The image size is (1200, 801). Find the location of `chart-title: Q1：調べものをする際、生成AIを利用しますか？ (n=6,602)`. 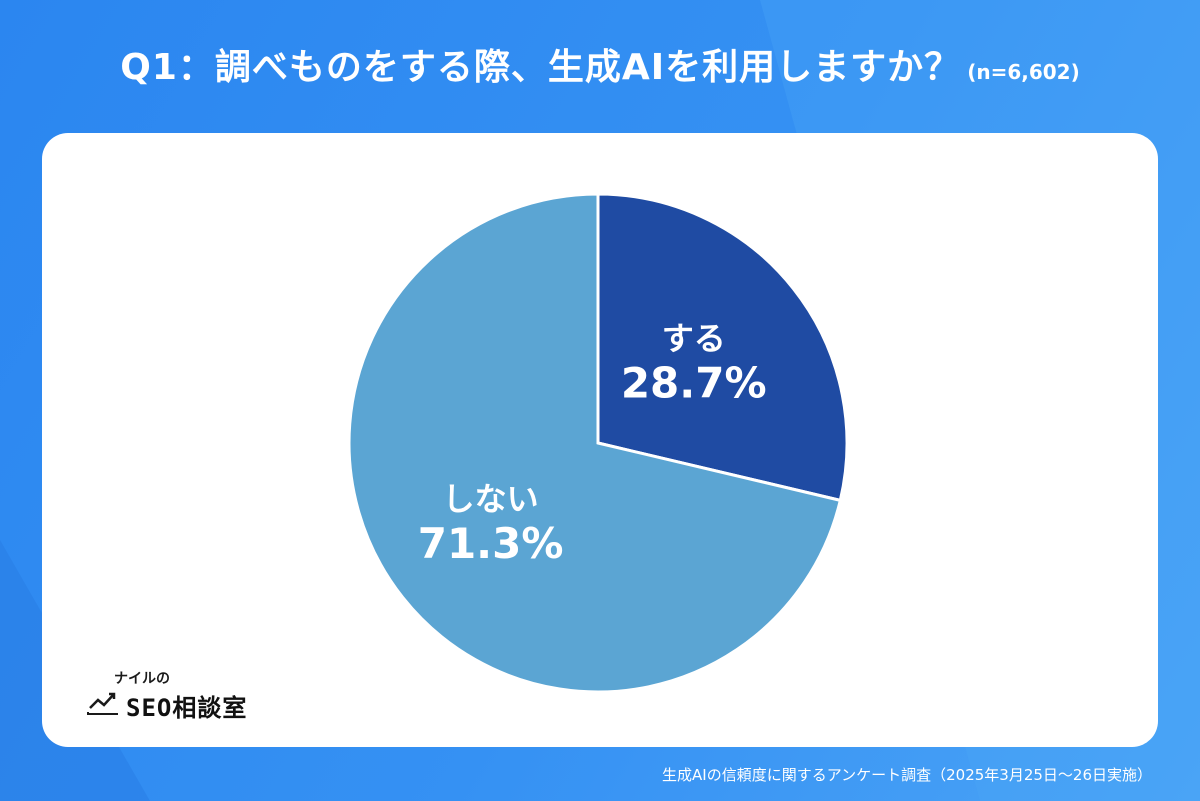

chart-title: Q1：調べものをする際、生成AIを利用しますか？ (n=6,602) is located at coordinates (600, 64).